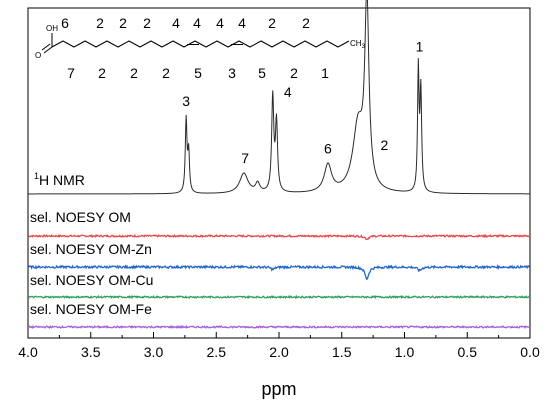 This screenshot has height=418, width=550. What do you see at coordinates (278, 389) in the screenshot?
I see `x-axis-label: ppm` at bounding box center [278, 389].